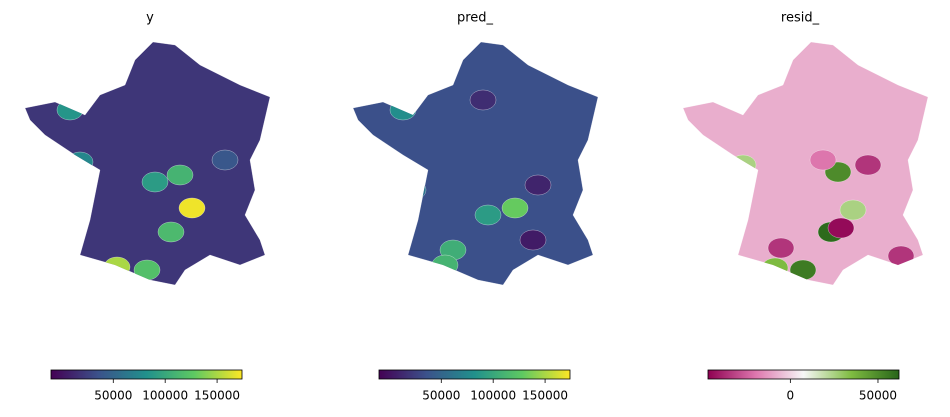  Describe the element at coordinates (475, 18) in the screenshot. I see `panel-title: pred_` at that location.